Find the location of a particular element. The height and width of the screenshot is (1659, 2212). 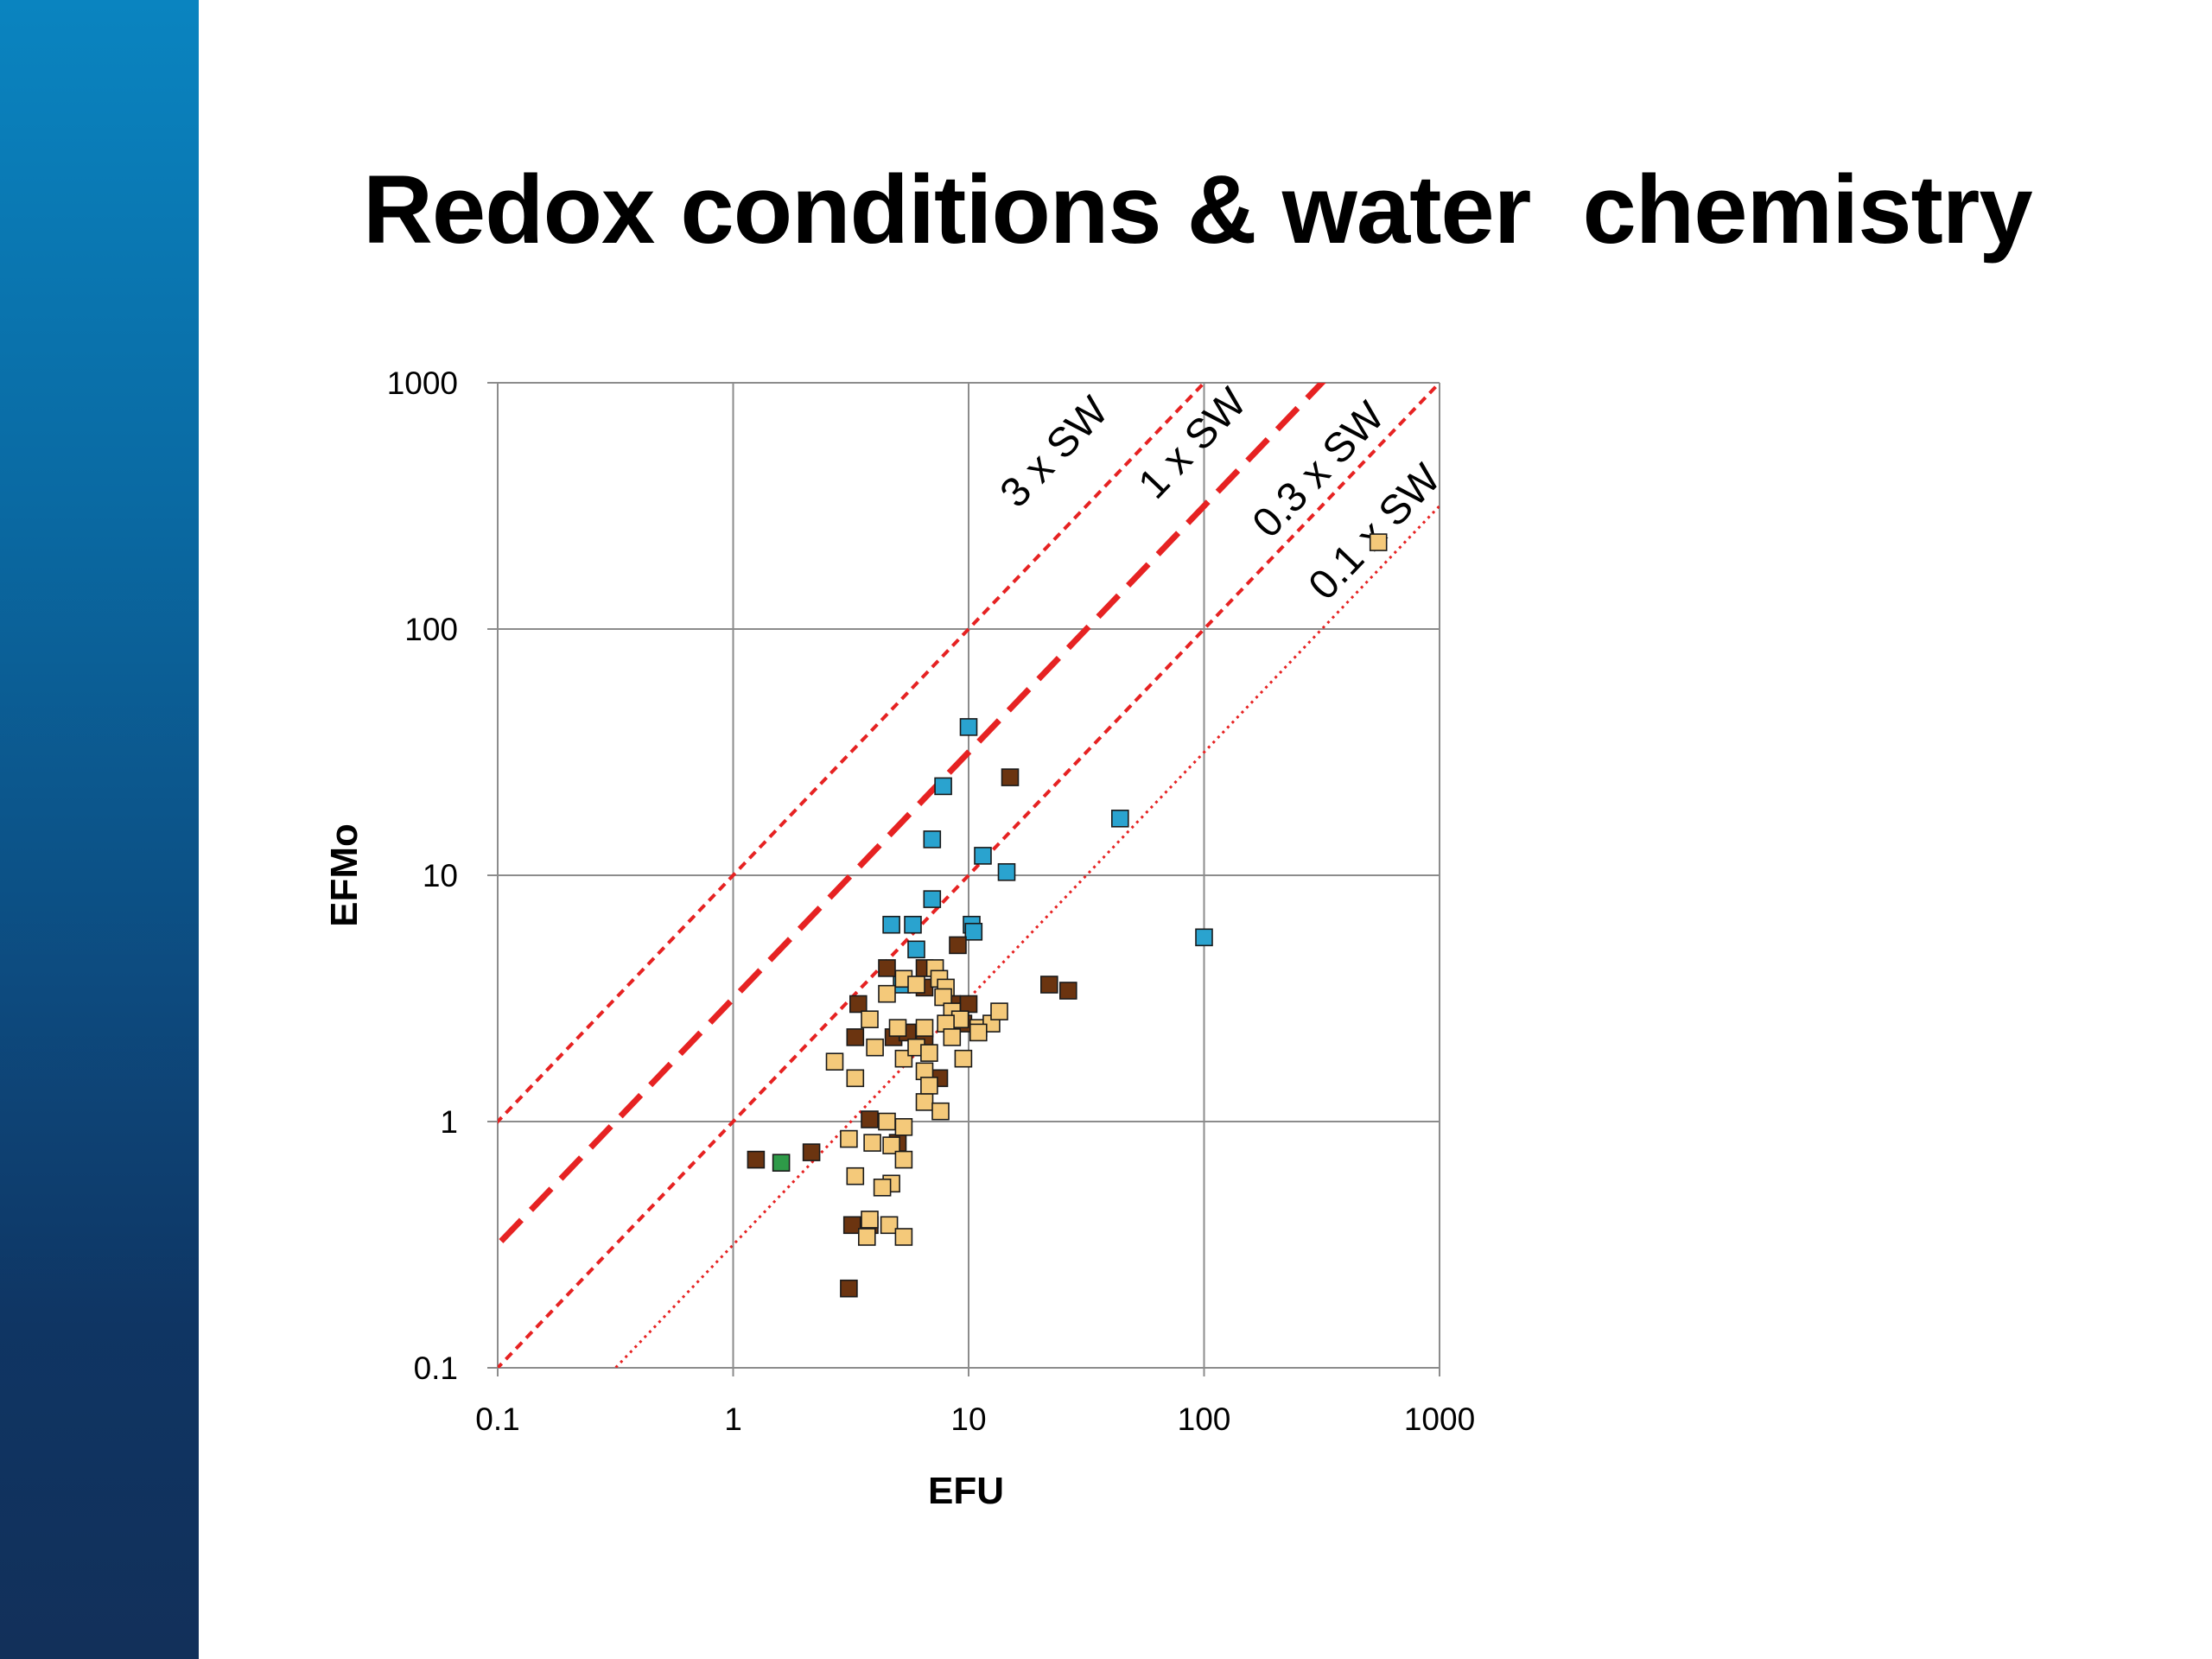

reference-line-labels: 3 x SW 1 x SW0.3 x SW0.1 x SW is located at coordinates (1221, 494).